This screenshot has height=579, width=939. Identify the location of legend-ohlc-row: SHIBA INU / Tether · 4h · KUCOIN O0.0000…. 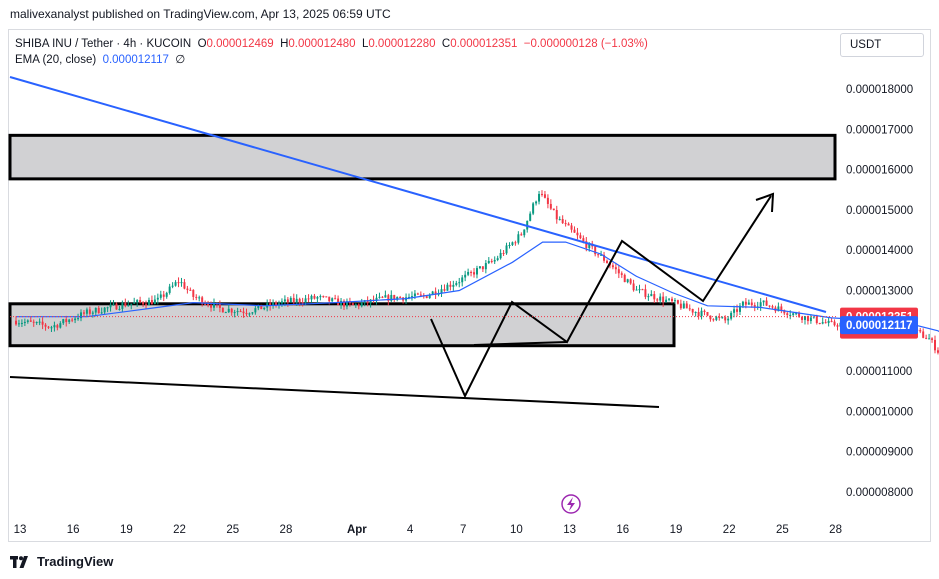
(331, 44).